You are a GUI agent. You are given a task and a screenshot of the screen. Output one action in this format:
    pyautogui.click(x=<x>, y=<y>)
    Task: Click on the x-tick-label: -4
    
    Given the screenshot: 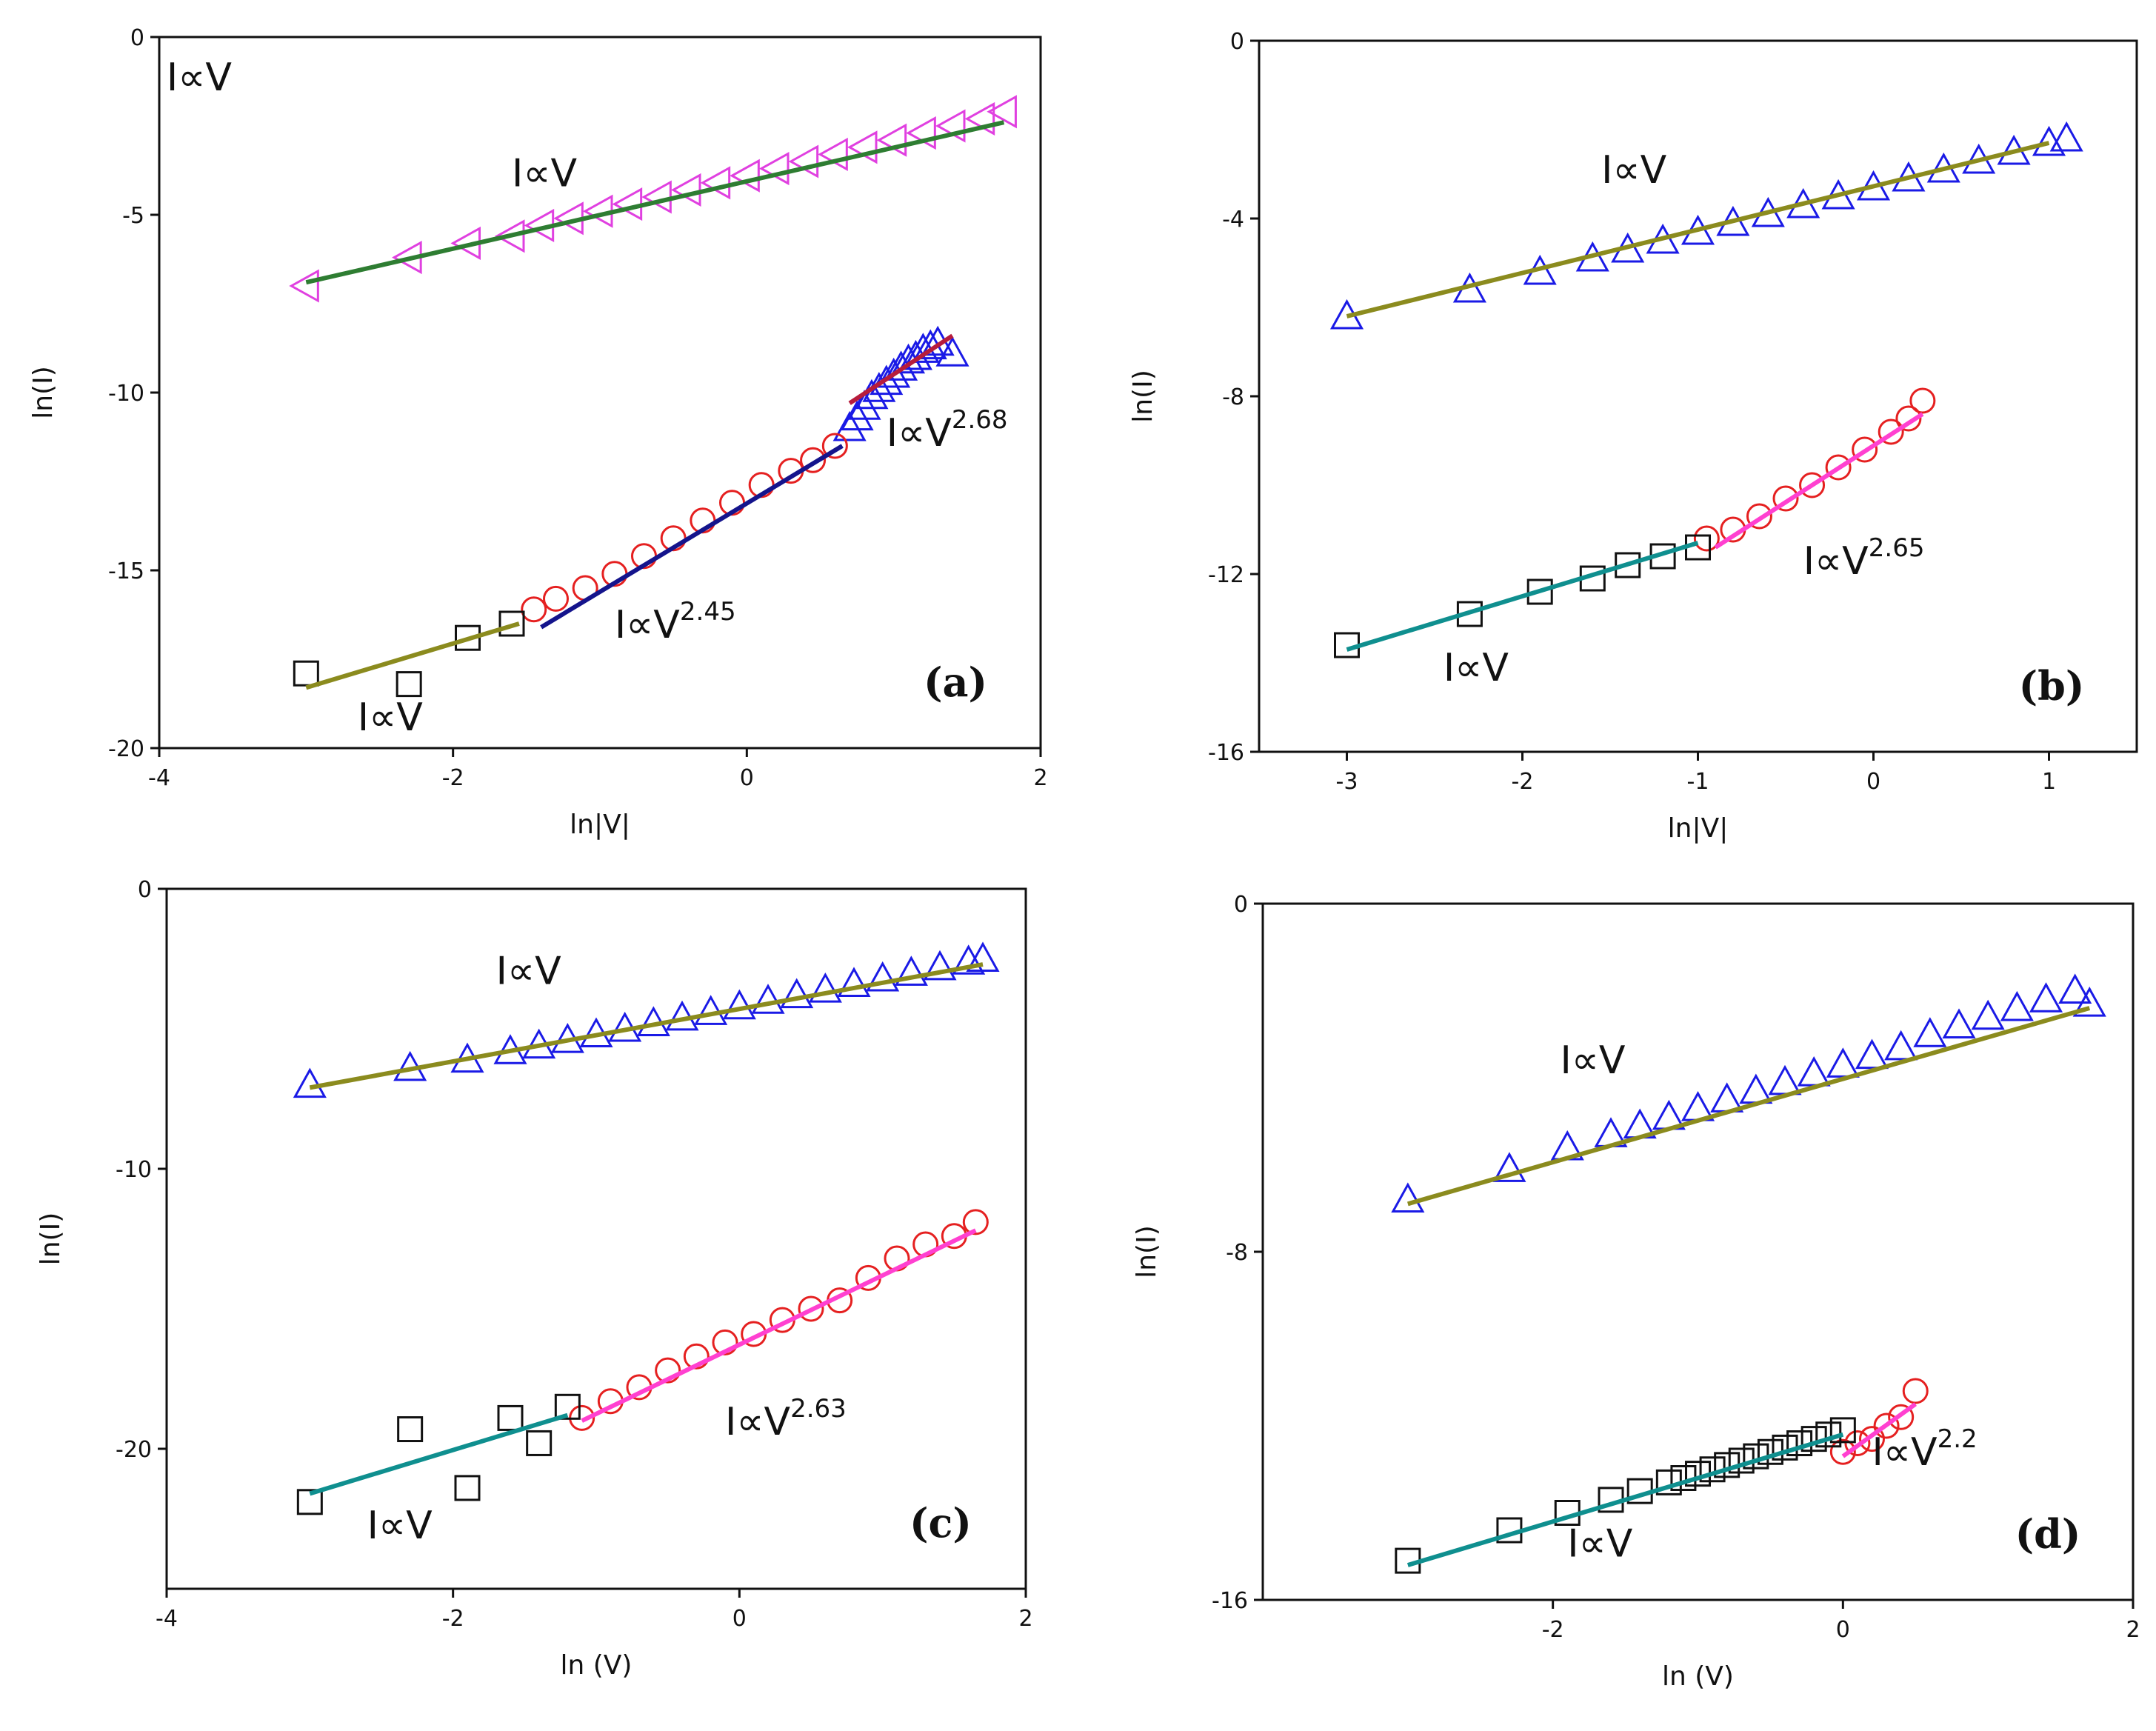 What is the action you would take?
    pyautogui.click(x=159, y=778)
    